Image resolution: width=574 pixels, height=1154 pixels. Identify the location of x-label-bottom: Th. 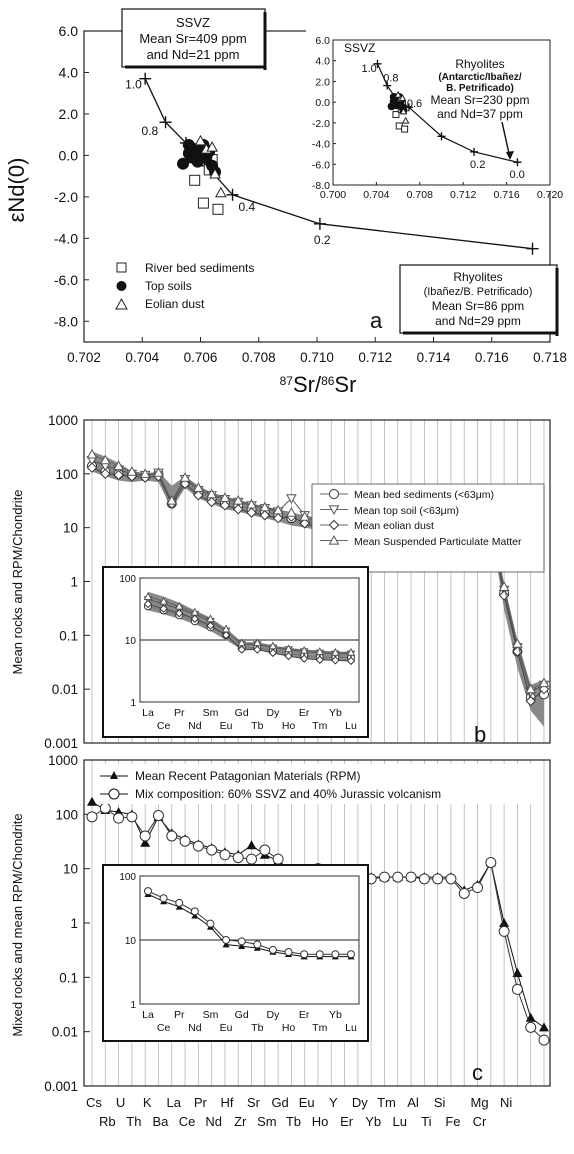
(133, 1121).